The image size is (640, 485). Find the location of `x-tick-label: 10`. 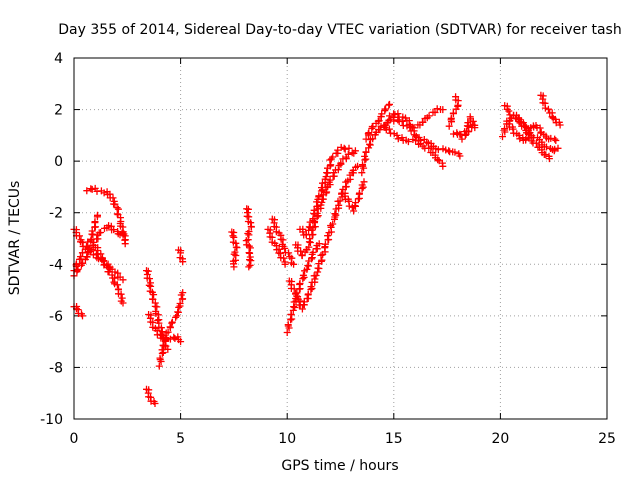

x-tick-label: 10 is located at coordinates (287, 439).